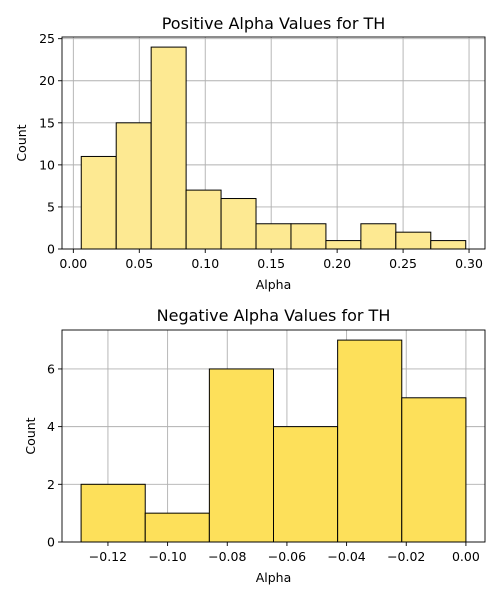 The height and width of the screenshot is (600, 500). Describe the element at coordinates (271, 263) in the screenshot. I see `x-tick-label: 0.15` at that location.